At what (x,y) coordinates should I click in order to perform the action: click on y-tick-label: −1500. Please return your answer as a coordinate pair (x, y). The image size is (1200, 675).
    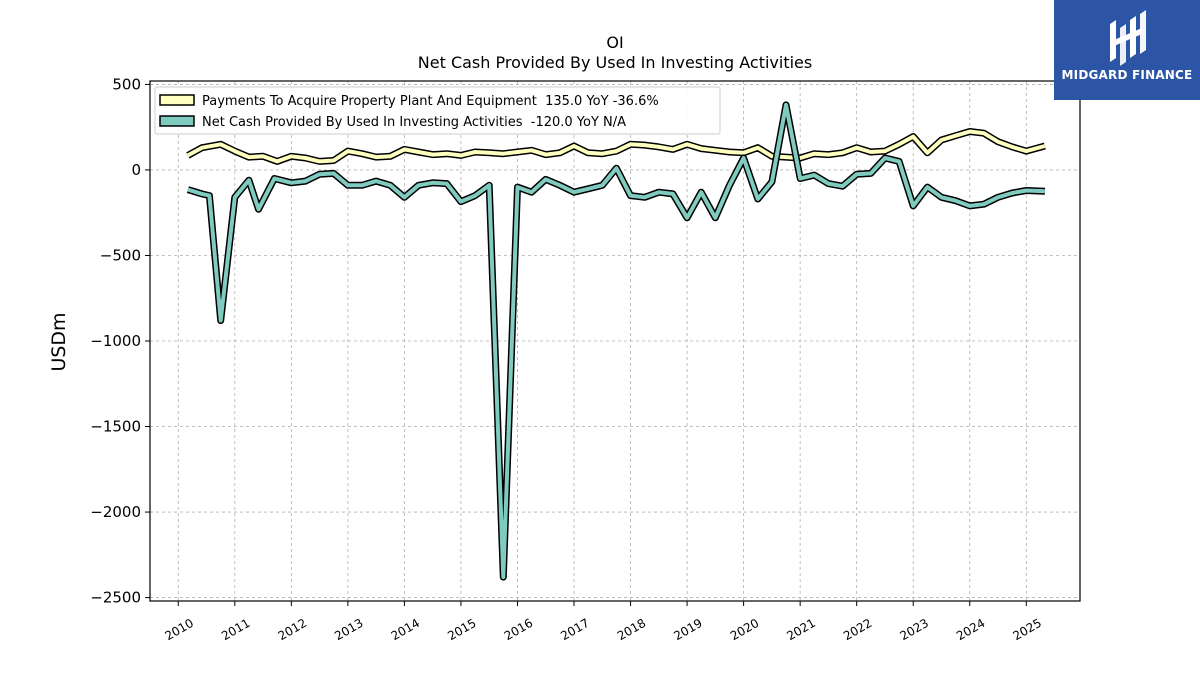
    Looking at the image, I should click on (115, 427).